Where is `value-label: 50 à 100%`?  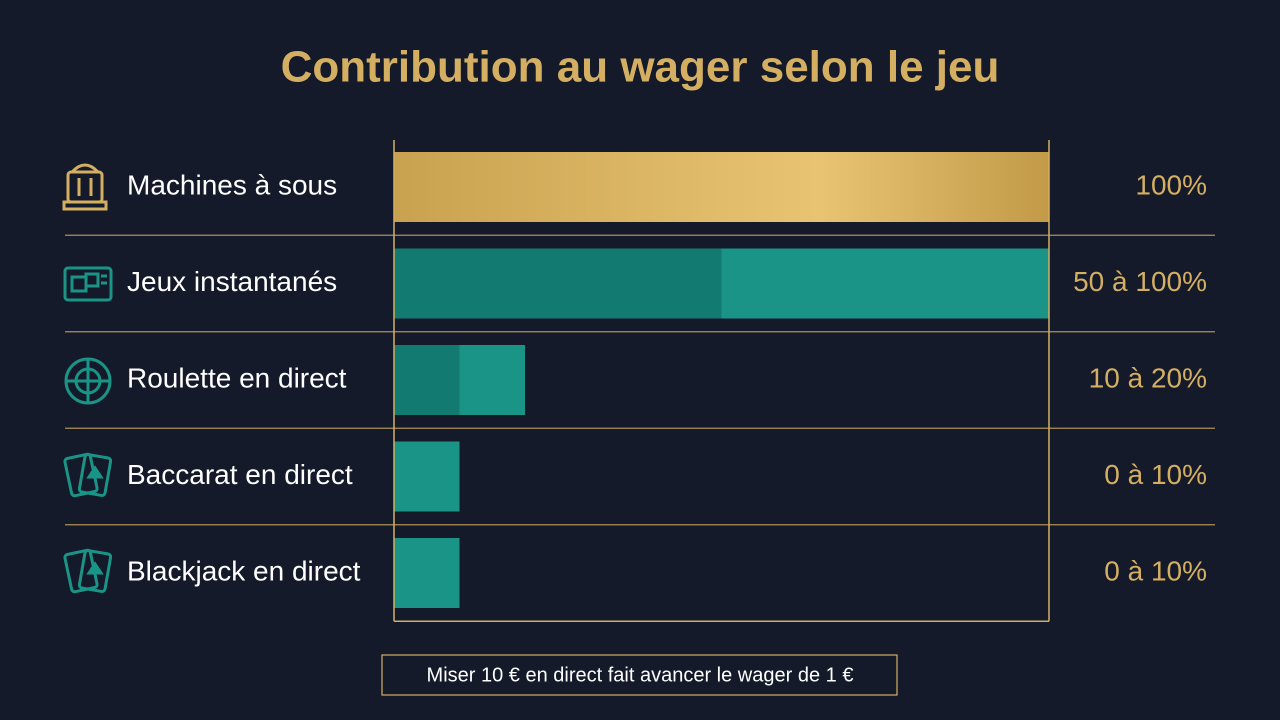
value-label: 50 à 100% is located at coordinates (1140, 281).